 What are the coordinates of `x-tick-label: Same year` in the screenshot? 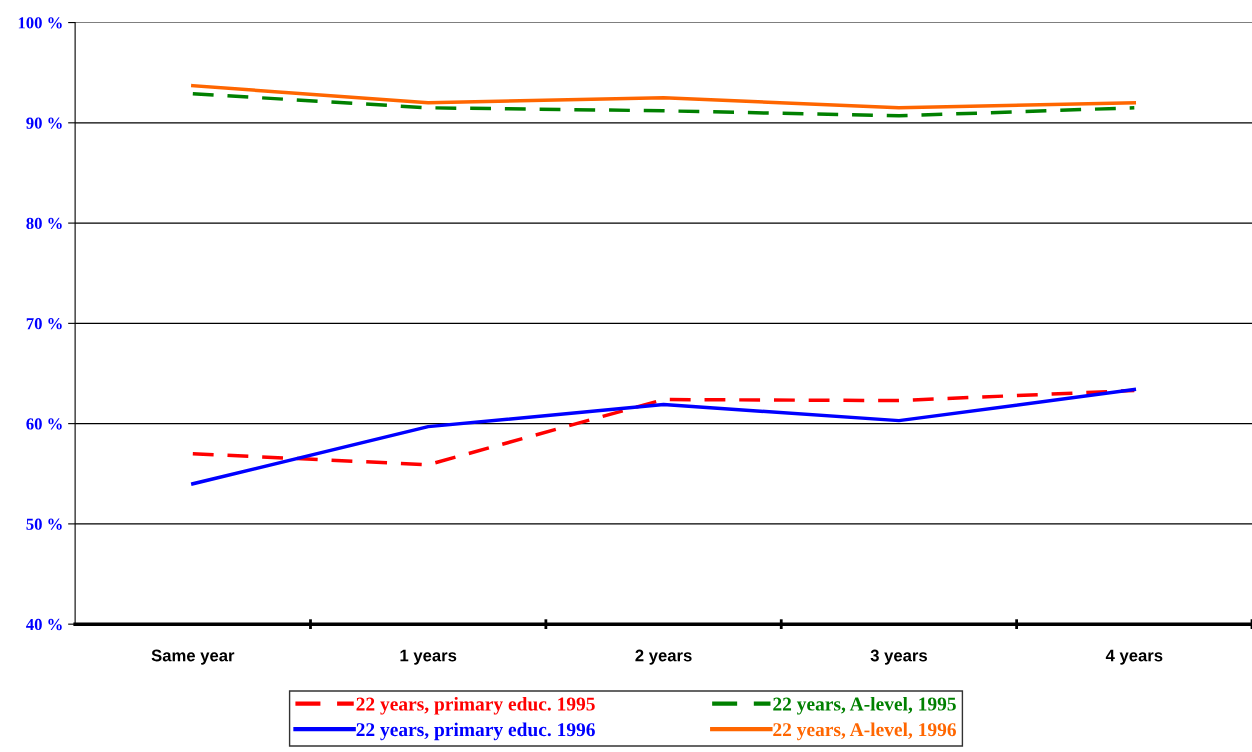 It's located at (193, 657).